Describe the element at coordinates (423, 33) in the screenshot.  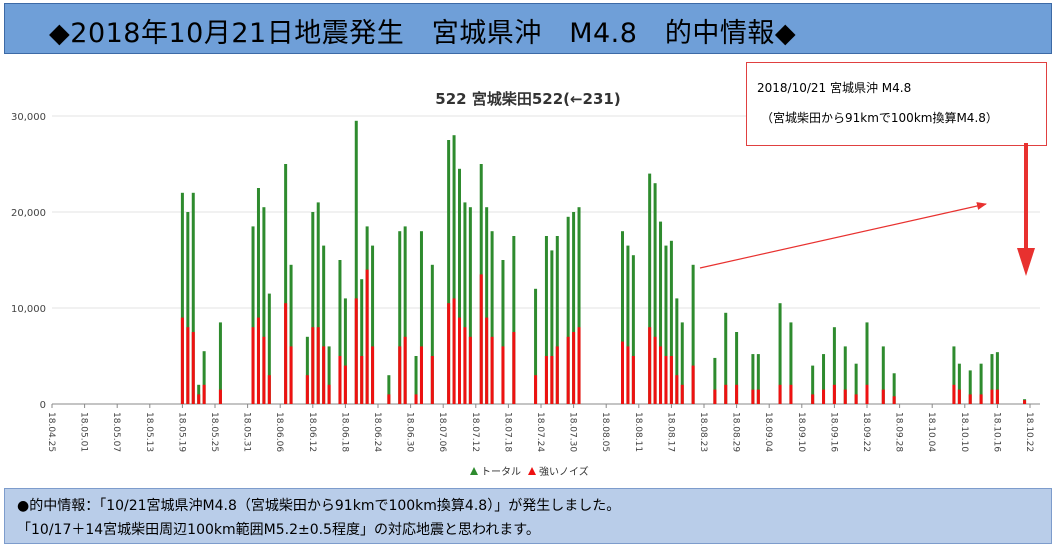
I see `page-title: ◆2018年10月21日地震発生 宮城県沖 M4.8 的中情報◆` at that location.